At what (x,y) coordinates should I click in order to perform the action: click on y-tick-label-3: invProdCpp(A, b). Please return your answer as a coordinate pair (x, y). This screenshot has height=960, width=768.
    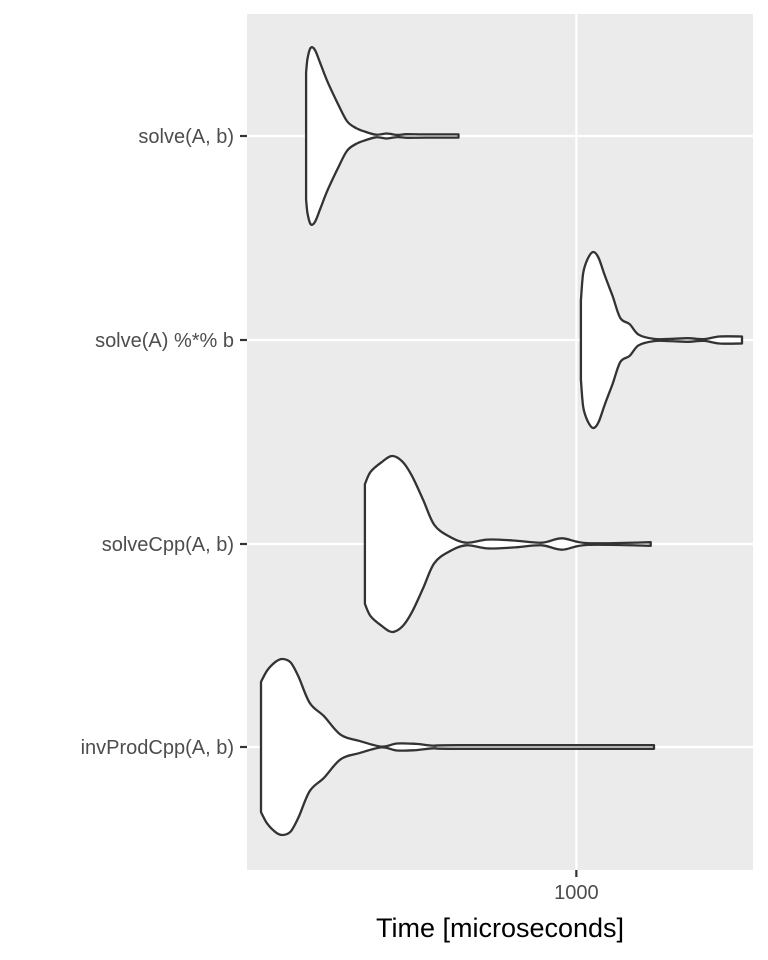
    Looking at the image, I should click on (157, 748).